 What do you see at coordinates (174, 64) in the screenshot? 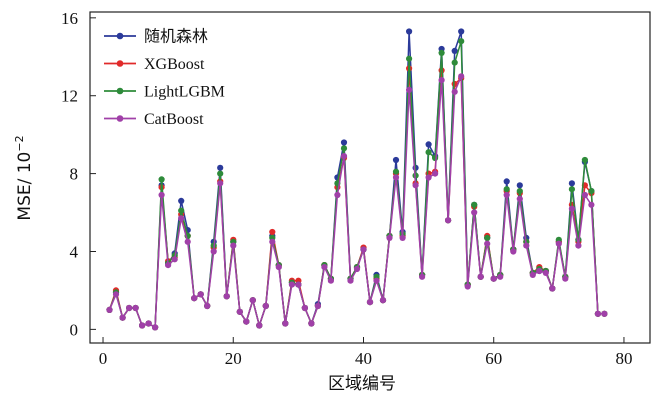
I see `legend-label: XGBoost` at bounding box center [174, 64].